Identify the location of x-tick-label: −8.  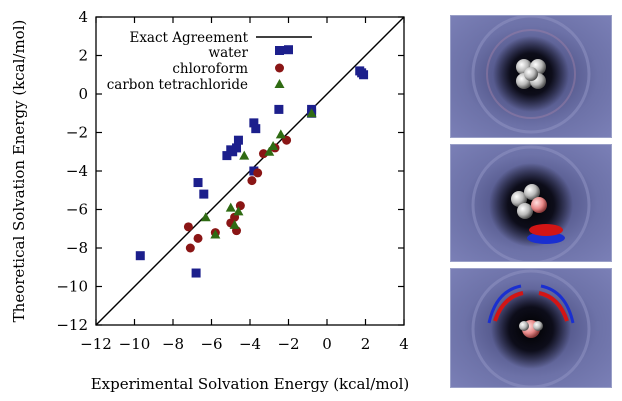
(173, 344).